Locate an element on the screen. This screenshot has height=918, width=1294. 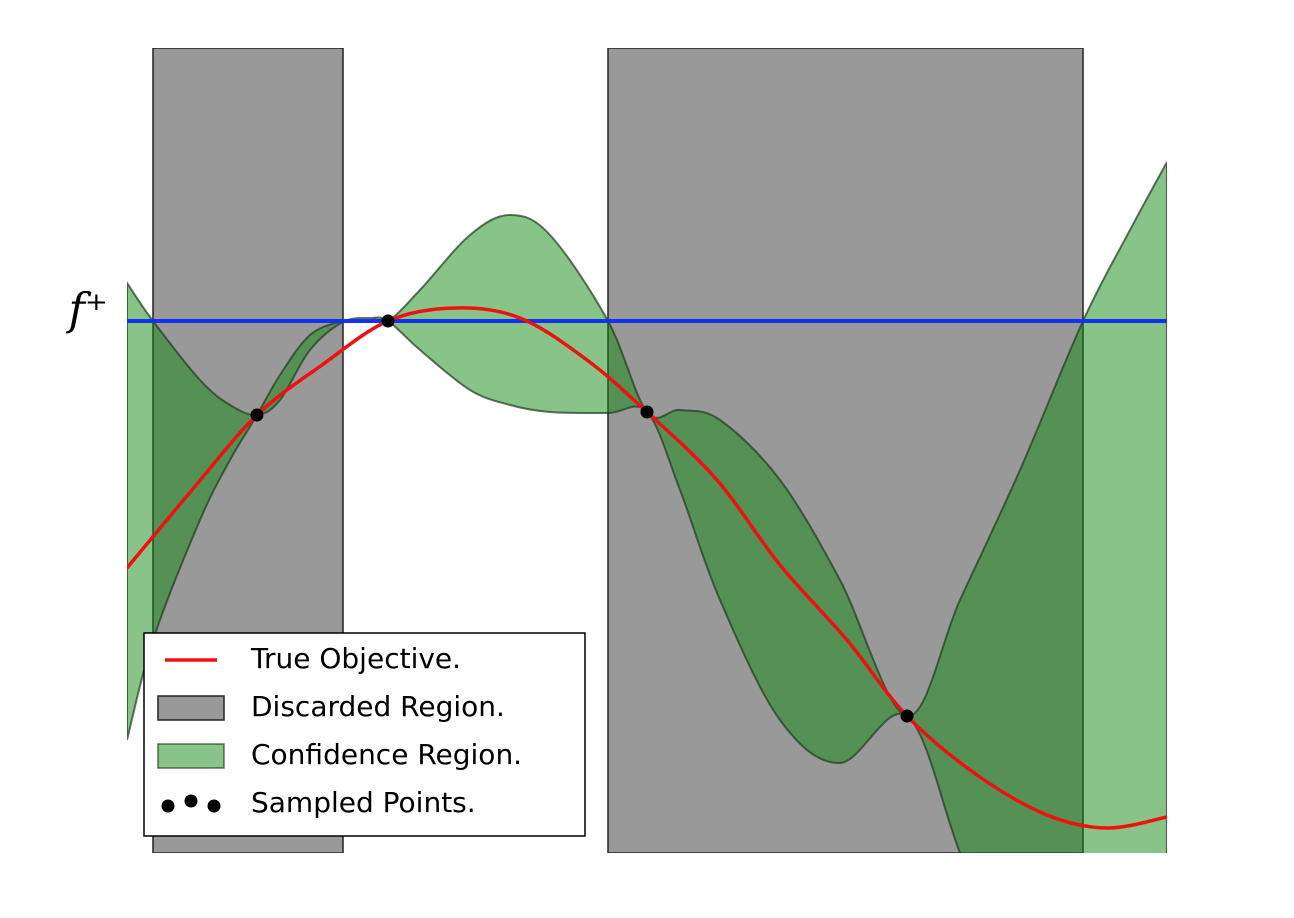
legend-item: Sampled Points. is located at coordinates (318, 802).